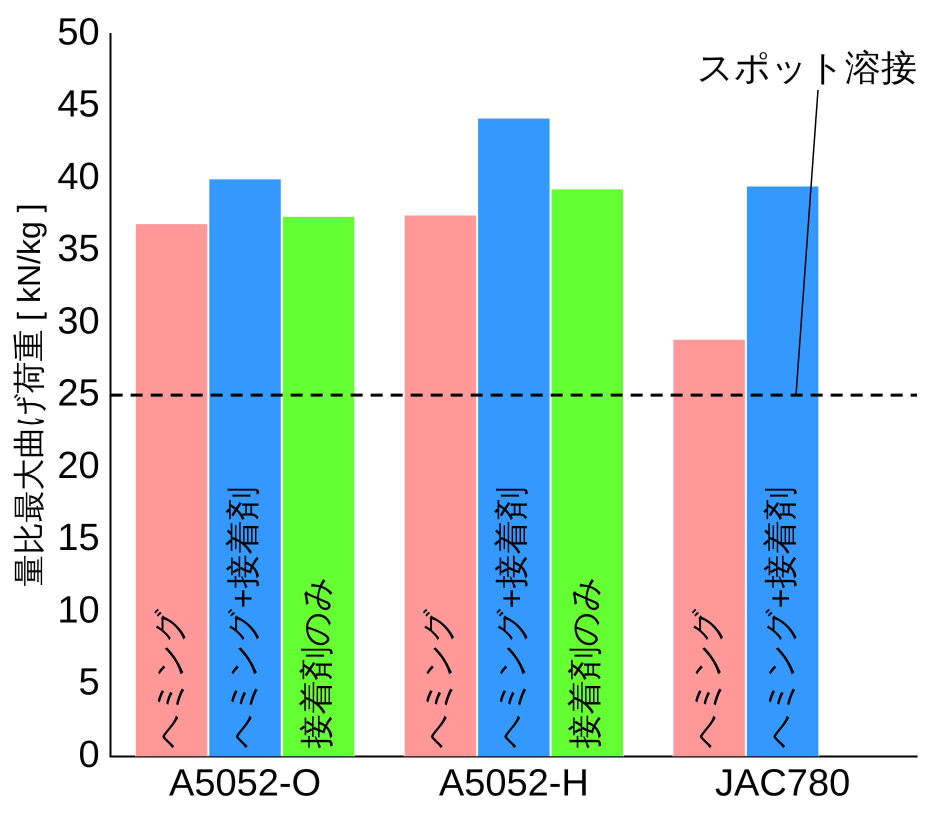  Describe the element at coordinates (78, 249) in the screenshot. I see `y-tick-label: 35` at that location.